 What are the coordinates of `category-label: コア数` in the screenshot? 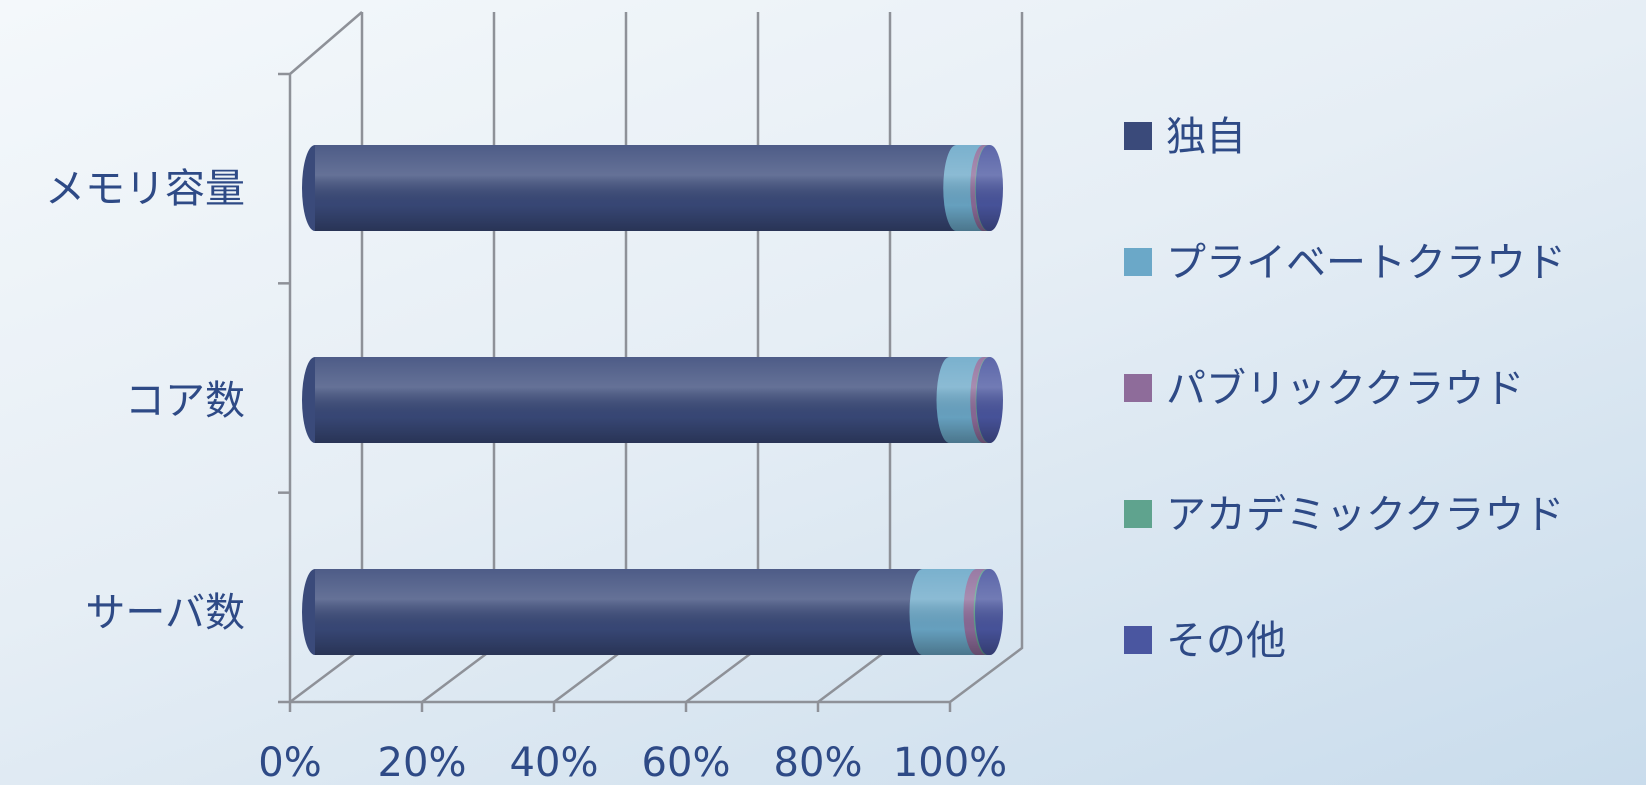 It's located at (185, 401).